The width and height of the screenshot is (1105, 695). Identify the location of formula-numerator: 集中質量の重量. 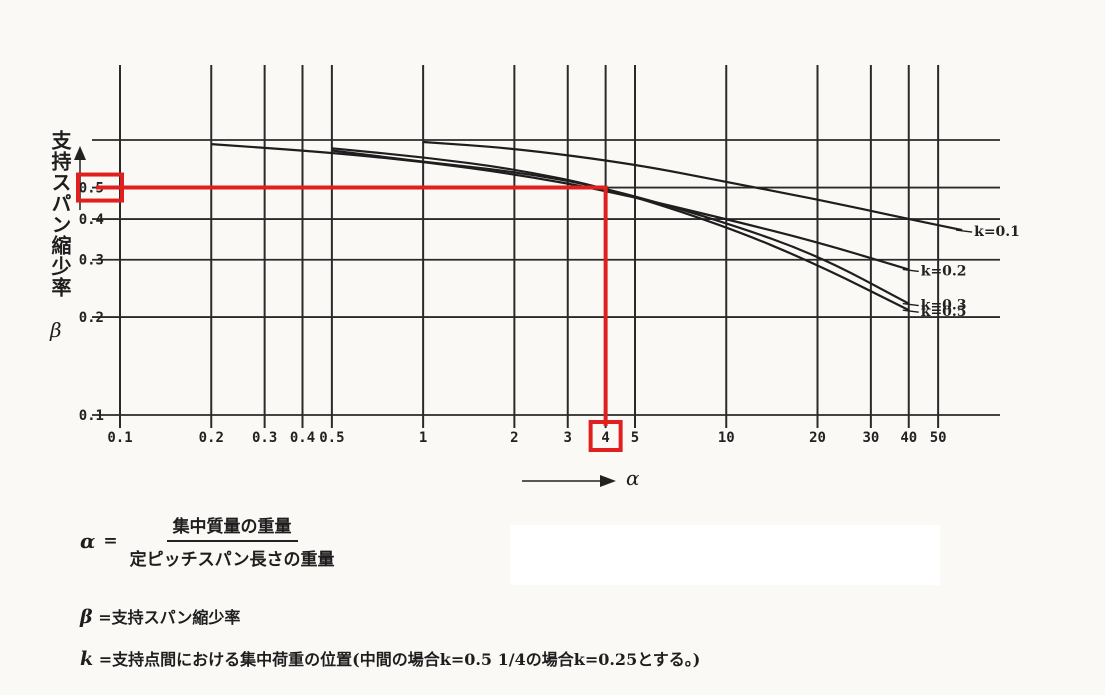
(232, 527).